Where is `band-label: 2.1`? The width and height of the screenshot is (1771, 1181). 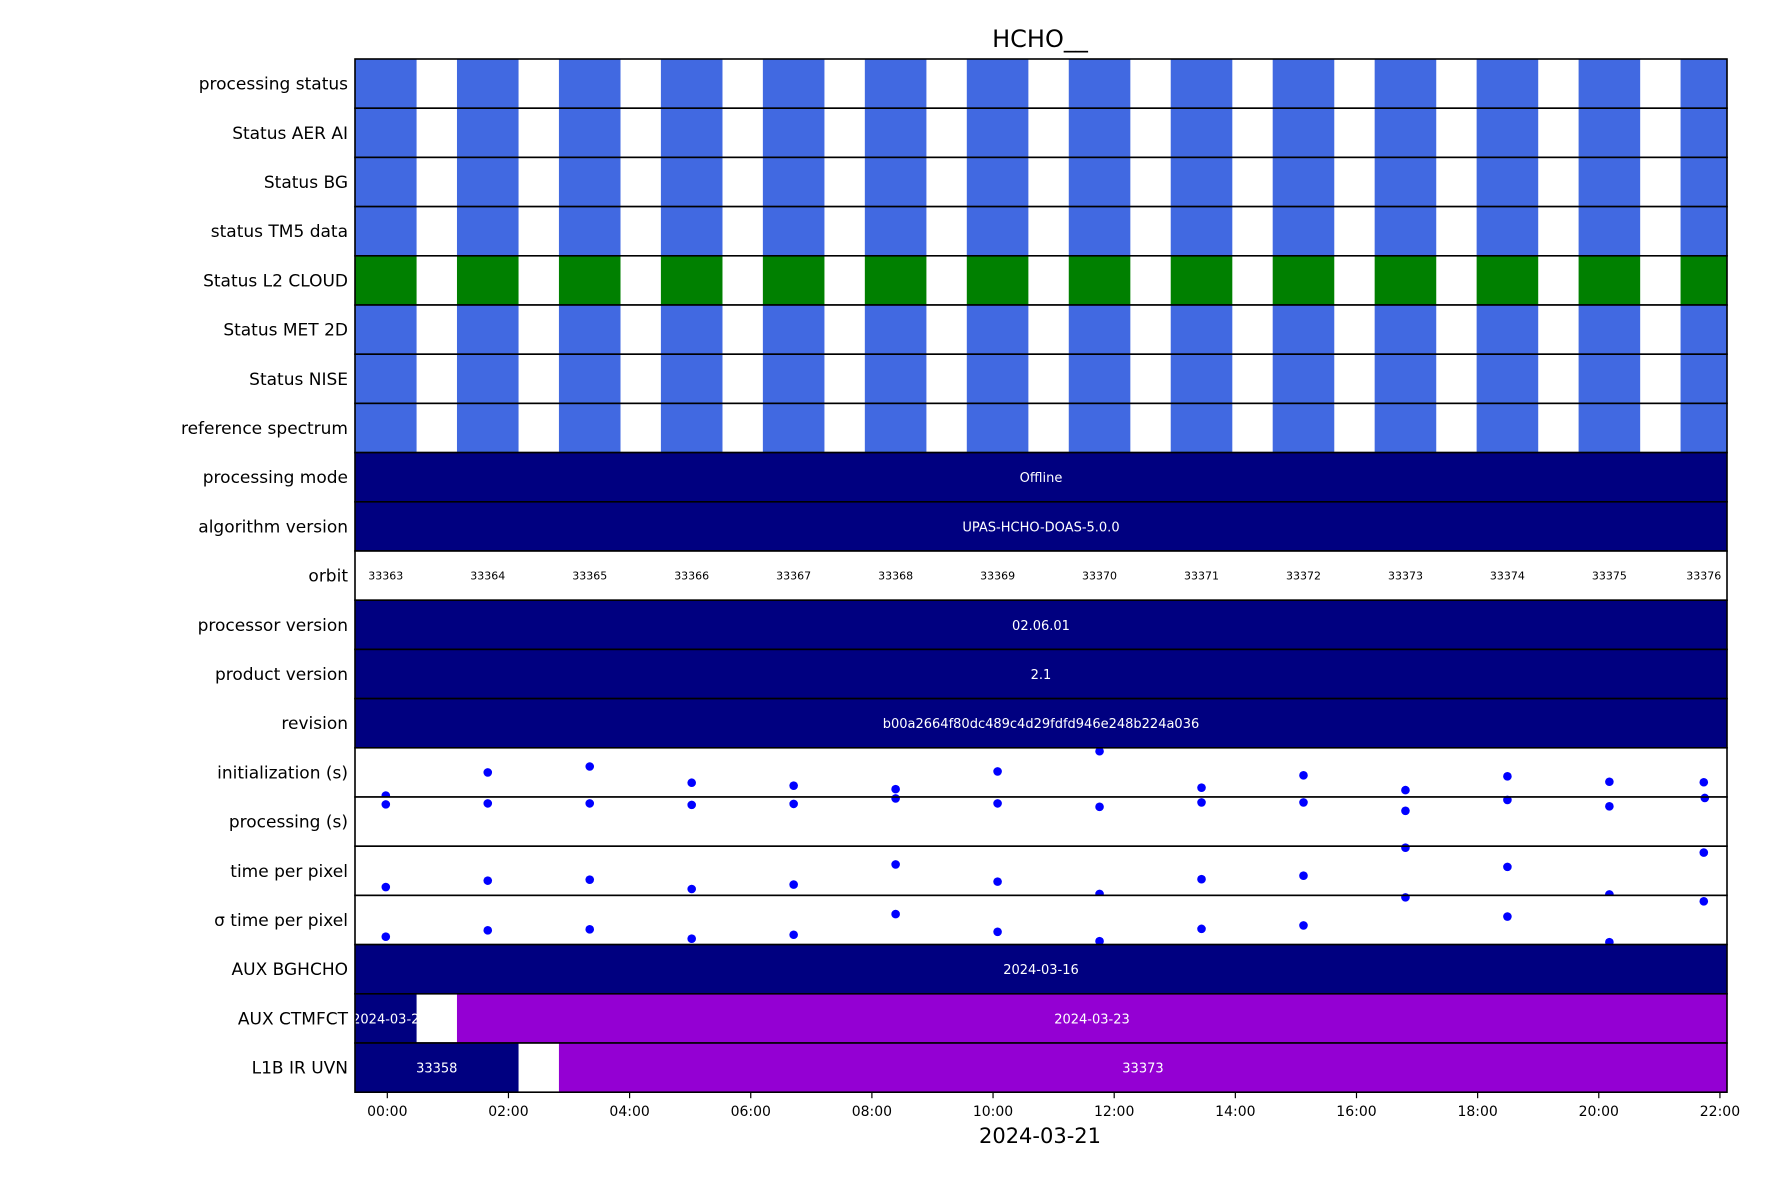
band-label: 2.1 is located at coordinates (1041, 675).